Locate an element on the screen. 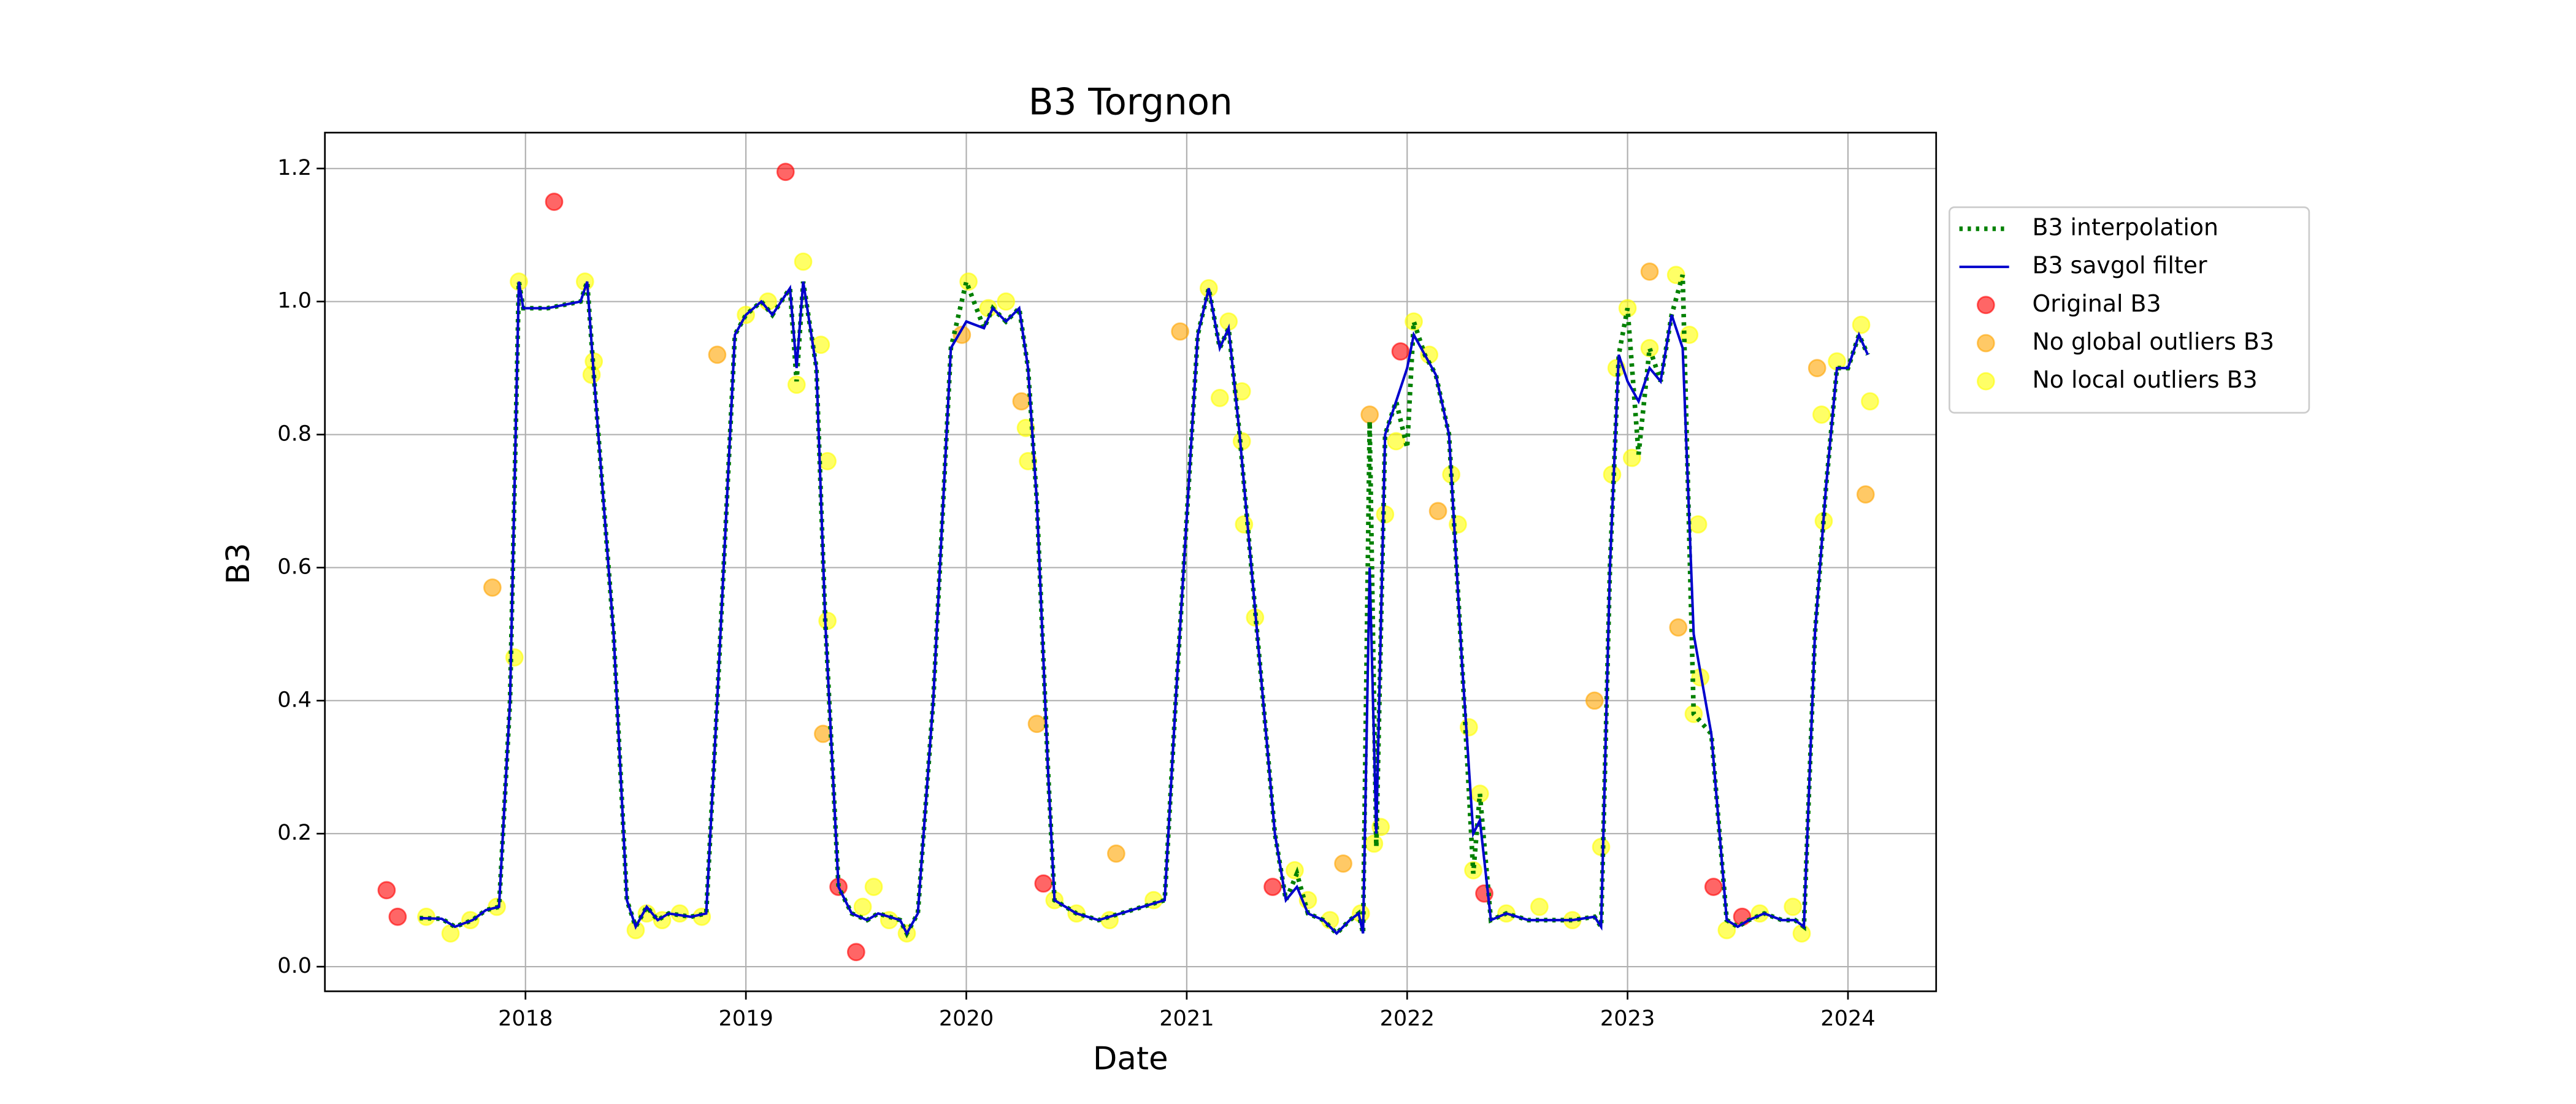 This screenshot has height=1104, width=2576. y-tick-label: 0.4 is located at coordinates (294, 699).